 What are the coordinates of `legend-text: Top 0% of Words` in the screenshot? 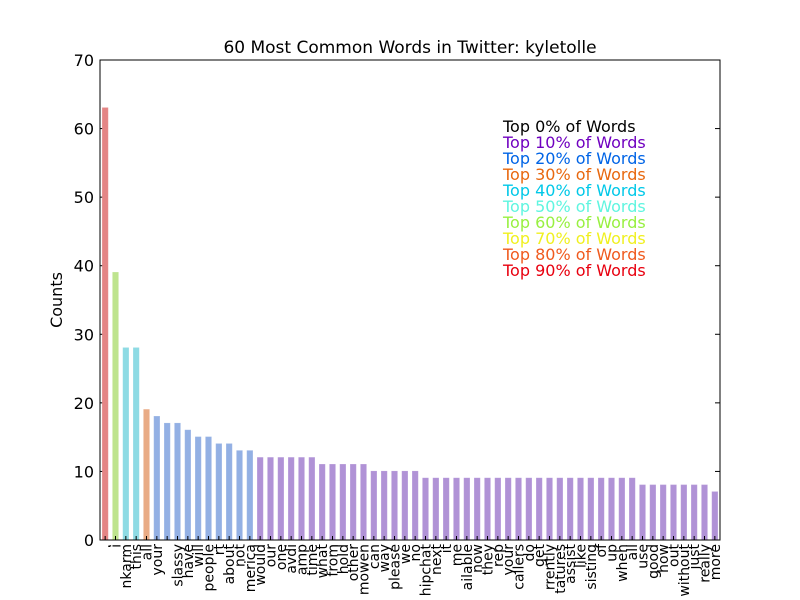 It's located at (569, 126).